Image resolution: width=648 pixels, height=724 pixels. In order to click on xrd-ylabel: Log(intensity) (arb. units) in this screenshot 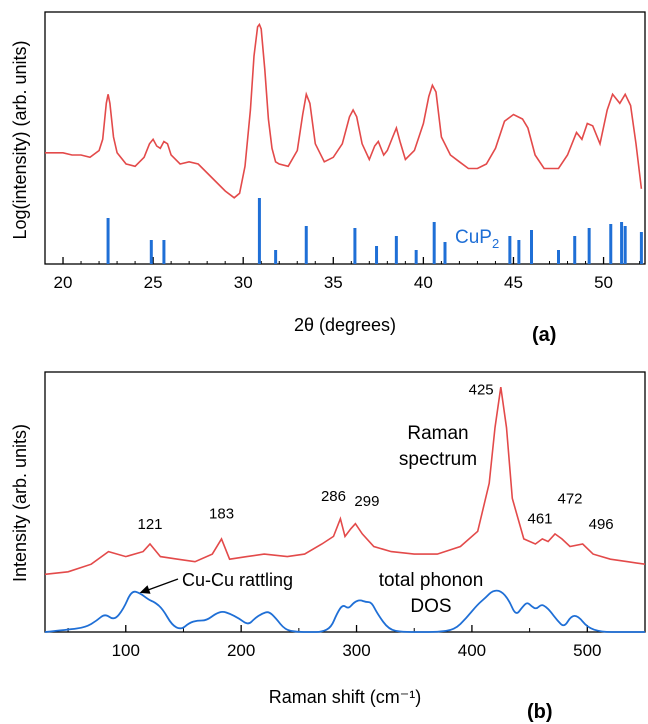, I will do `click(20, 139)`.